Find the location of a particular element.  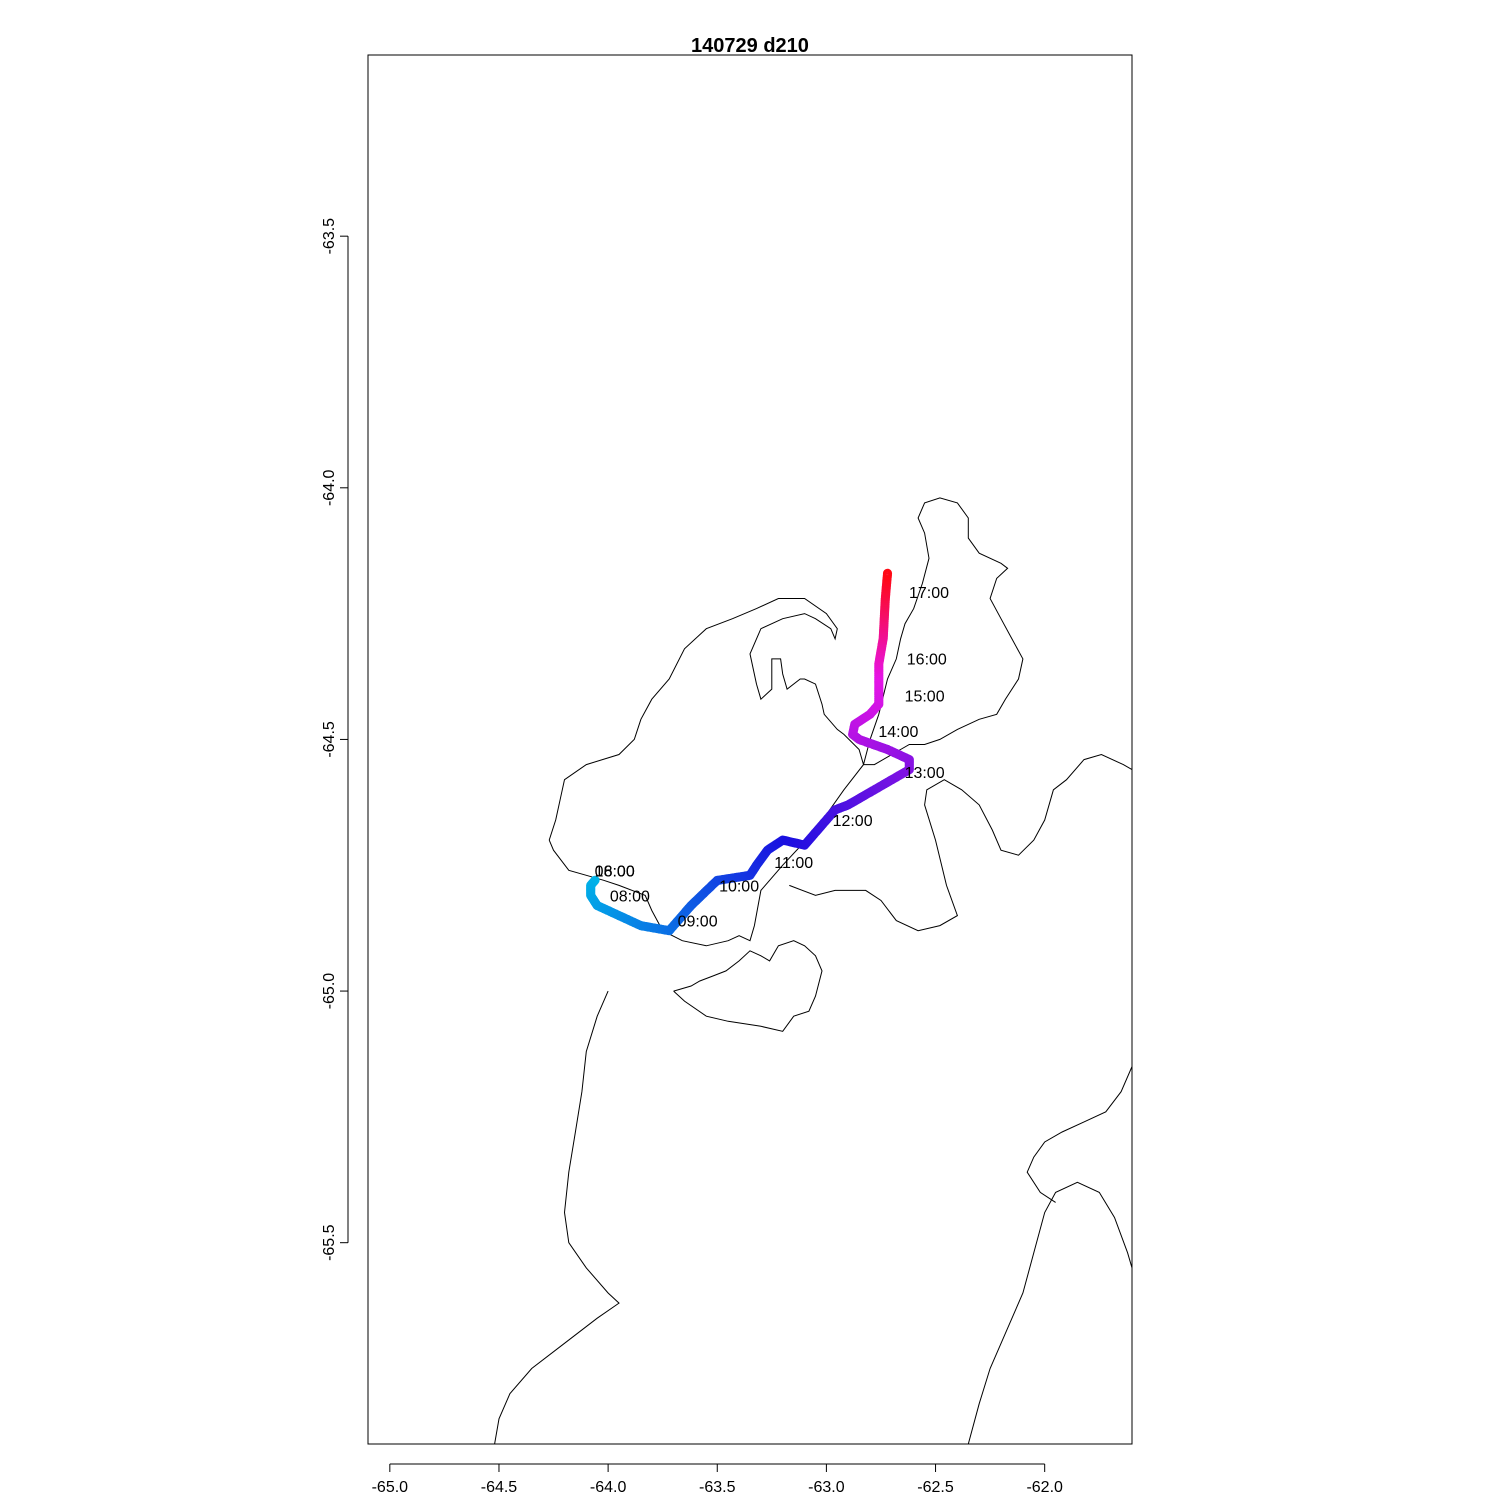

y-tick-label: -65.0 is located at coordinates (329, 991).